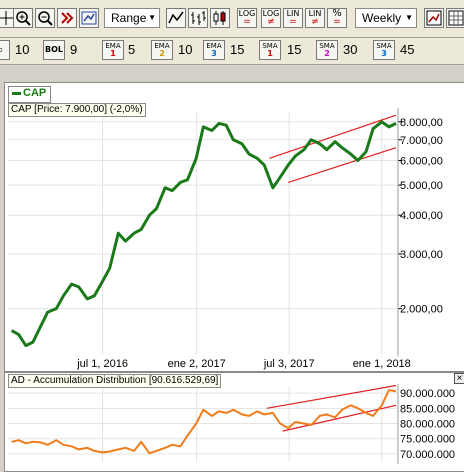 The image size is (464, 472). I want to click on ema-1-label: EMA, so click(113, 46).